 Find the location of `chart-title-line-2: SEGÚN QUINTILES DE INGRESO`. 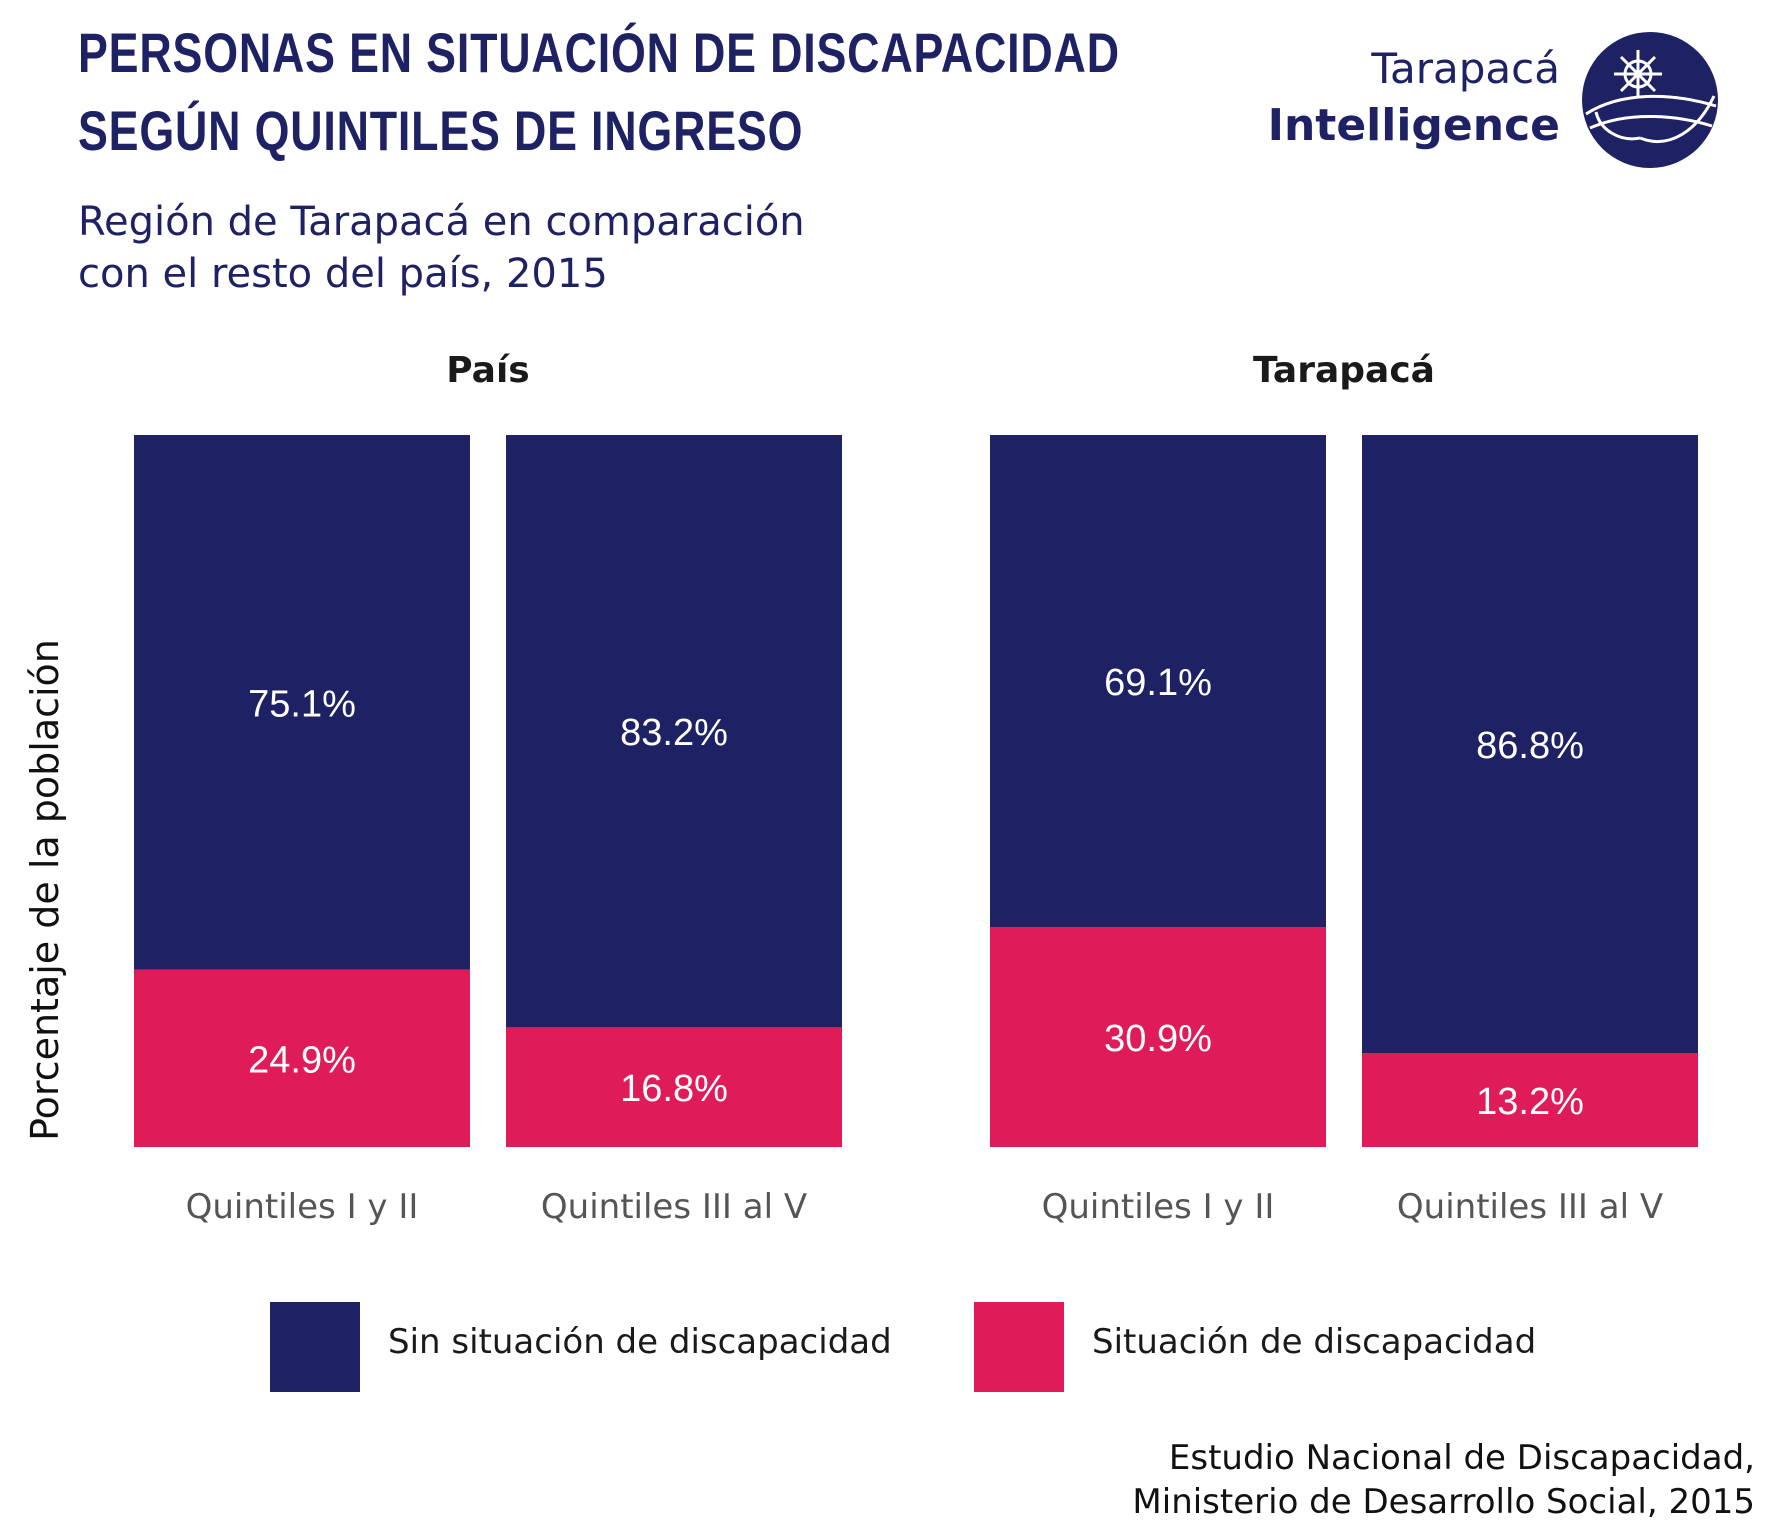

chart-title-line-2: SEGÚN QUINTILES DE INGRESO is located at coordinates (441, 130).